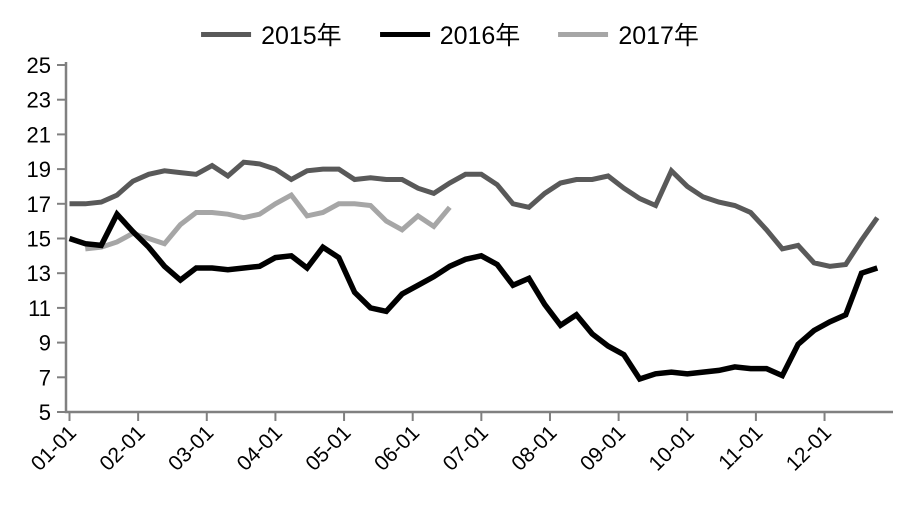 The height and width of the screenshot is (523, 900). Describe the element at coordinates (740, 447) in the screenshot. I see `x-tick-label: 11-01` at that location.